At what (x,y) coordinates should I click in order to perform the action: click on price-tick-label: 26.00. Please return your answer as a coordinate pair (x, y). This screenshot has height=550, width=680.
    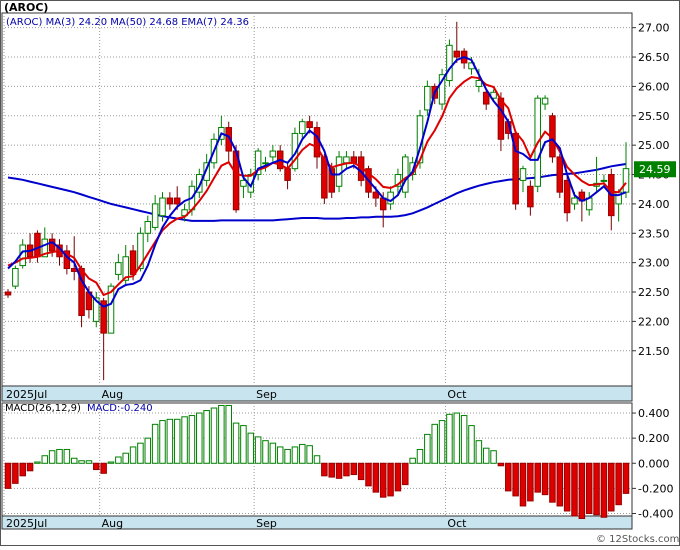
    Looking at the image, I should click on (654, 86).